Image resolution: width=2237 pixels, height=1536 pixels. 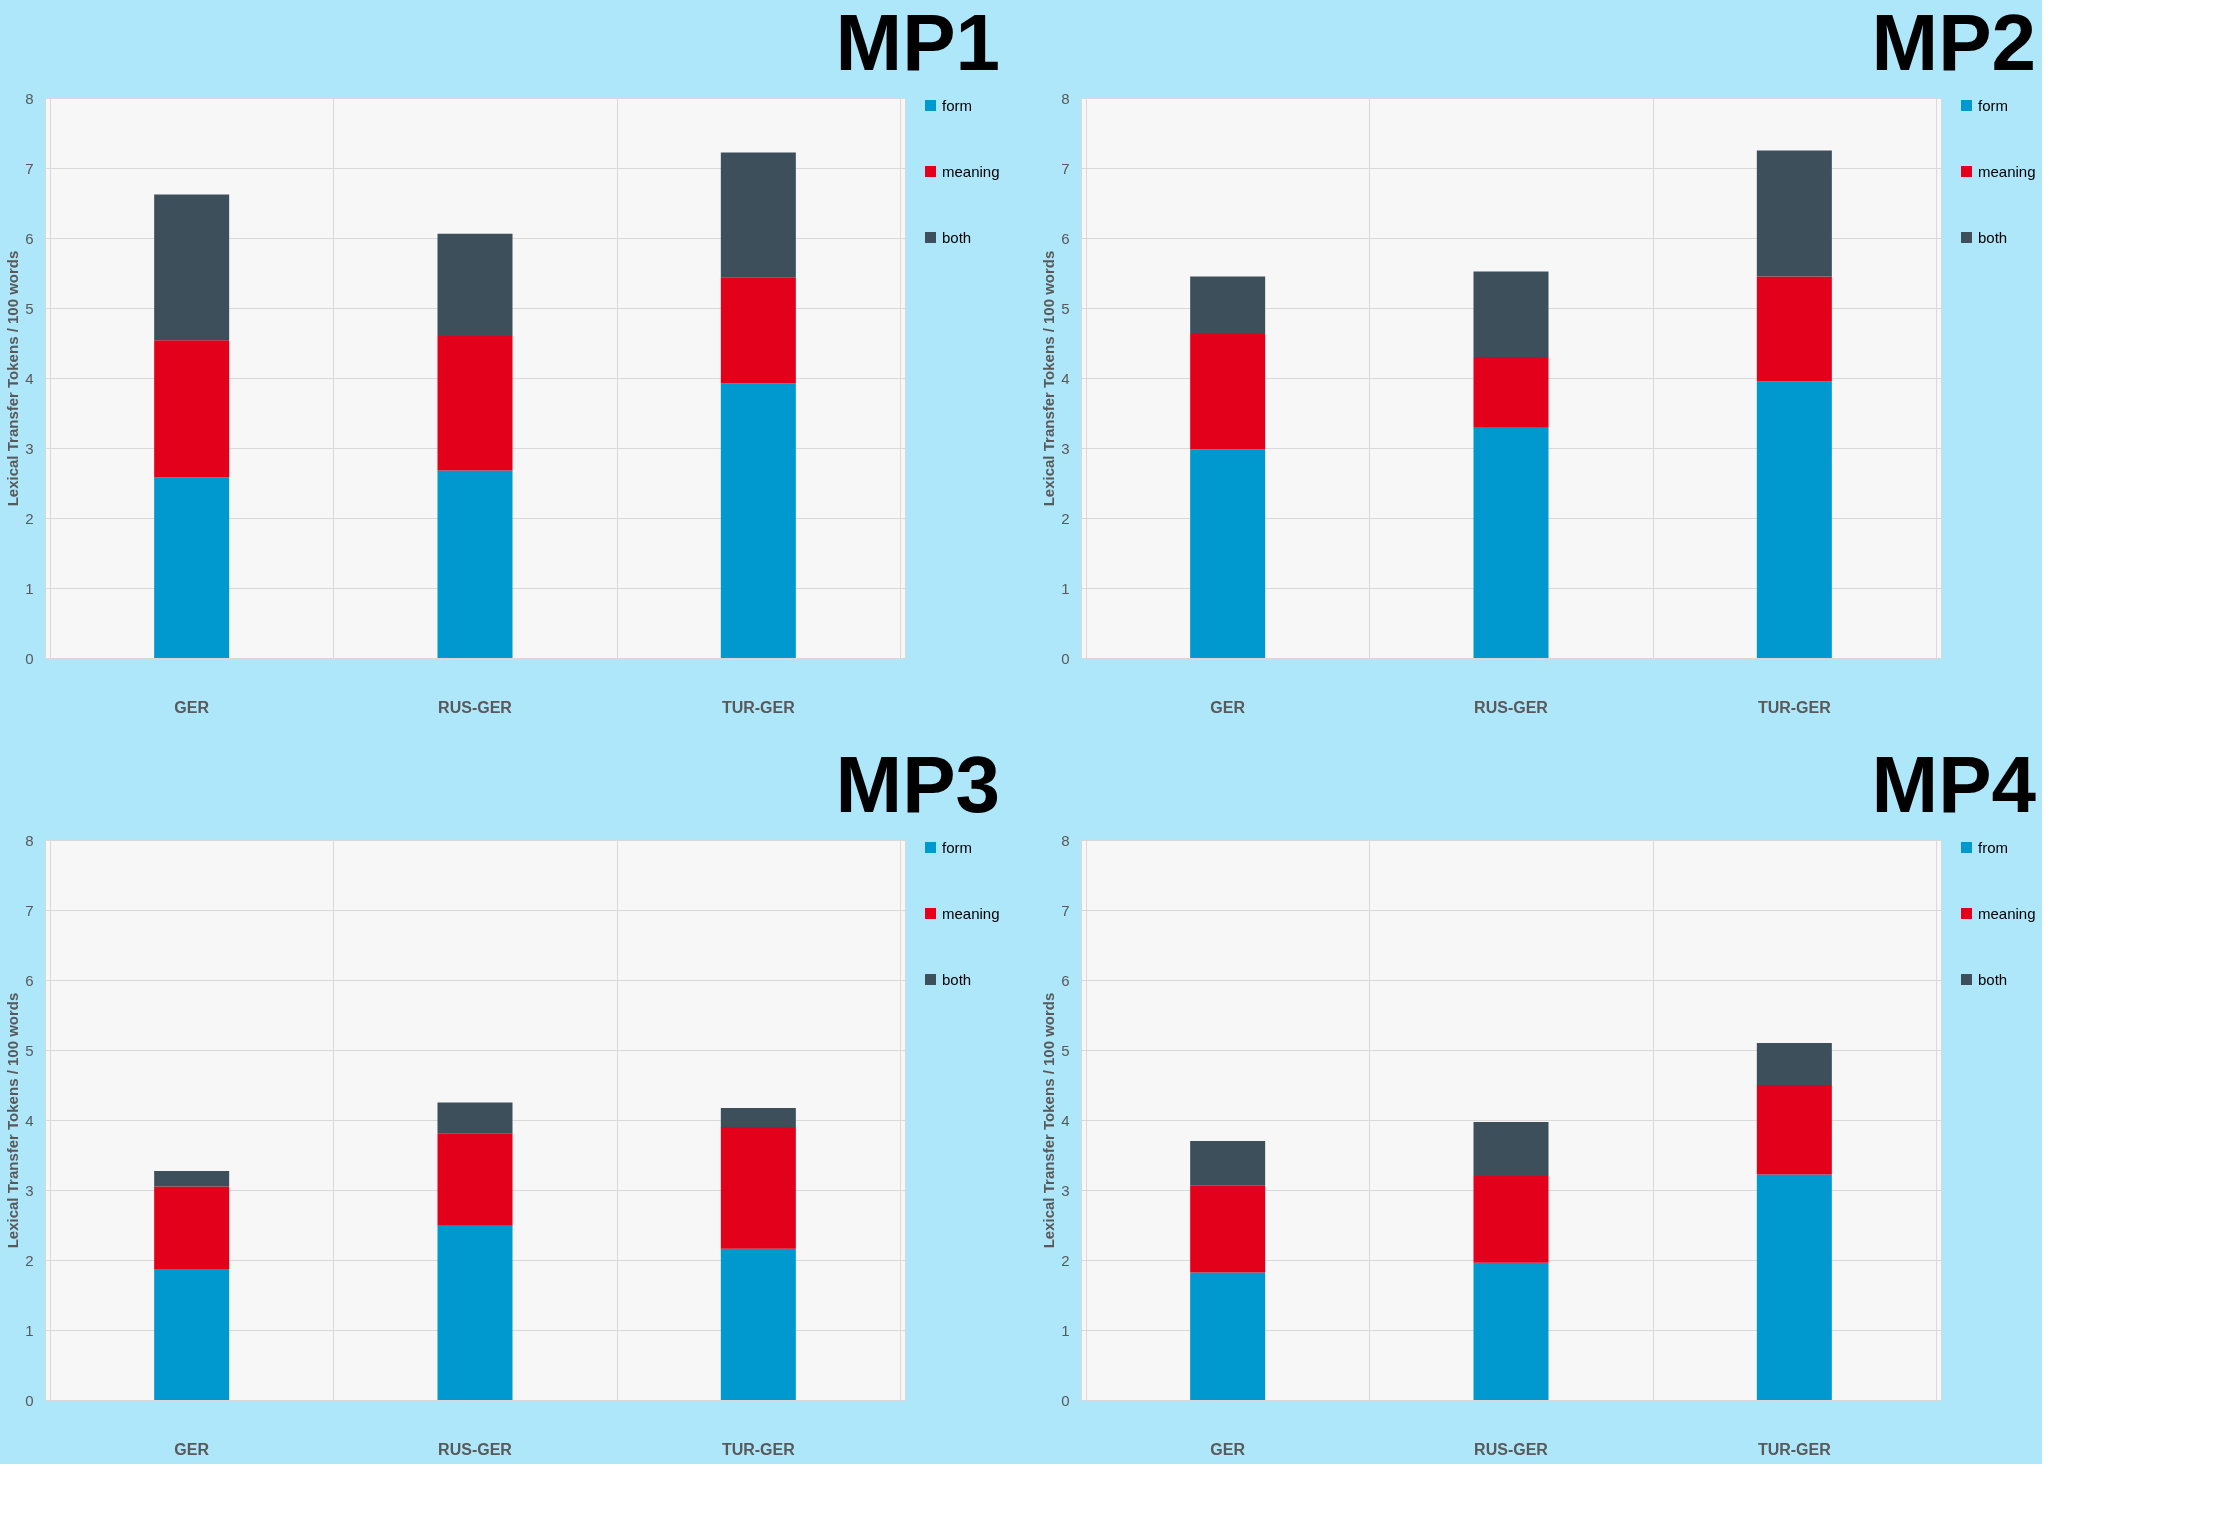 What do you see at coordinates (1954, 784) in the screenshot?
I see `chart-title: MP4` at bounding box center [1954, 784].